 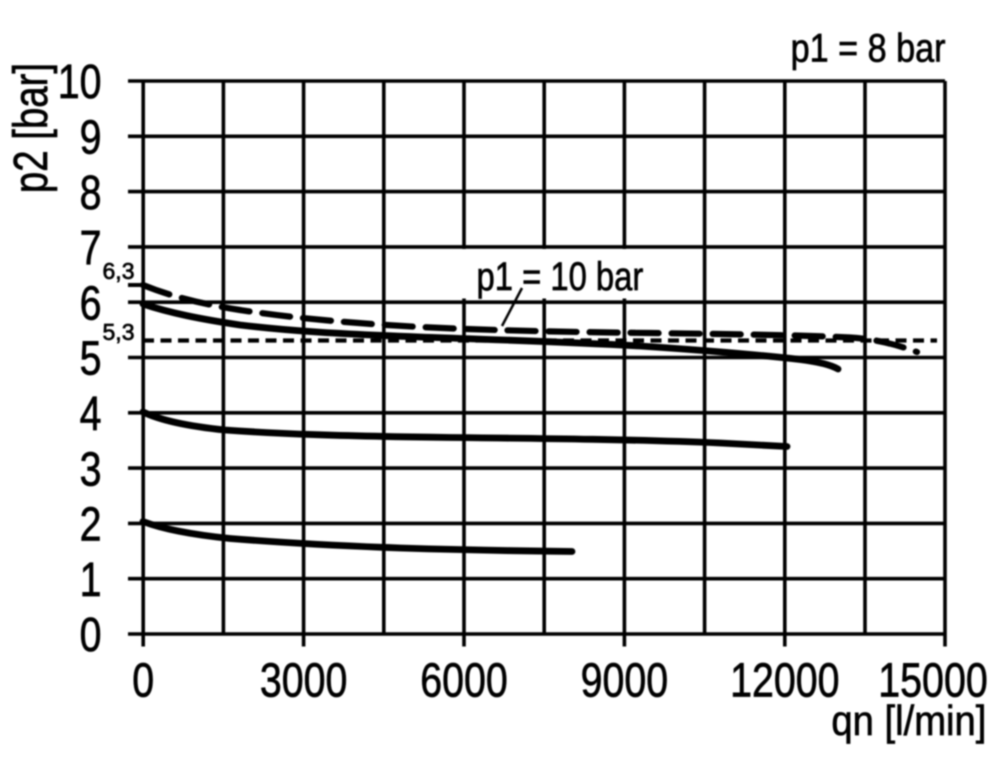 What do you see at coordinates (91, 138) in the screenshot?
I see `svg-text: 9` at bounding box center [91, 138].